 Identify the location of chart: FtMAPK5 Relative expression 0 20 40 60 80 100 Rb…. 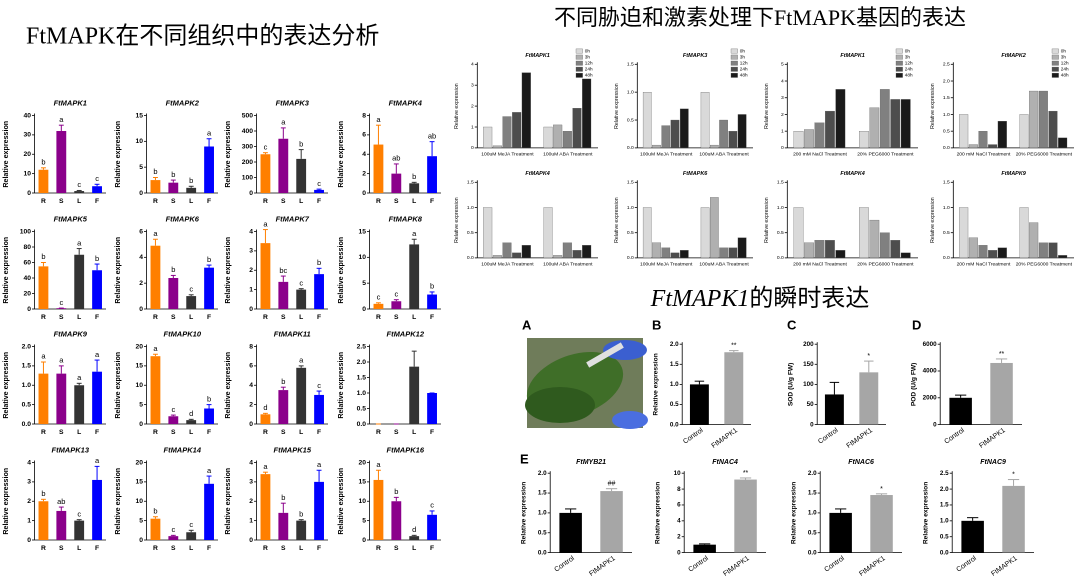
(54, 267).